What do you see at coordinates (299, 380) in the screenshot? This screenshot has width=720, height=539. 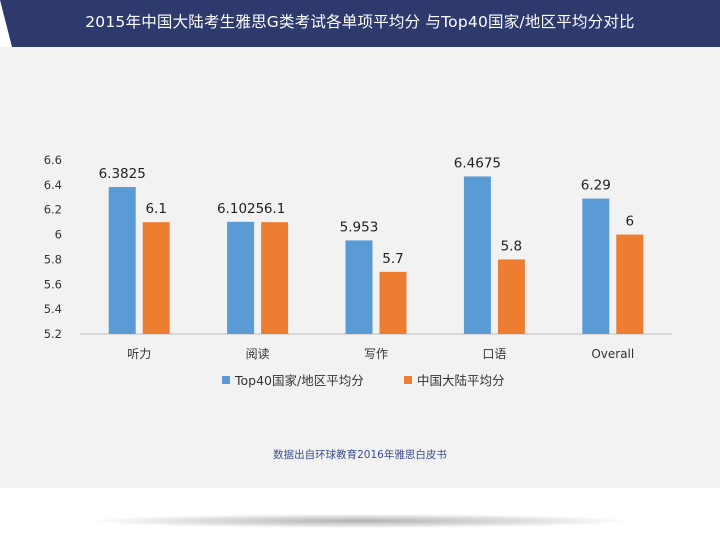 I see `legend-label: Top40国家/地区平均分` at bounding box center [299, 380].